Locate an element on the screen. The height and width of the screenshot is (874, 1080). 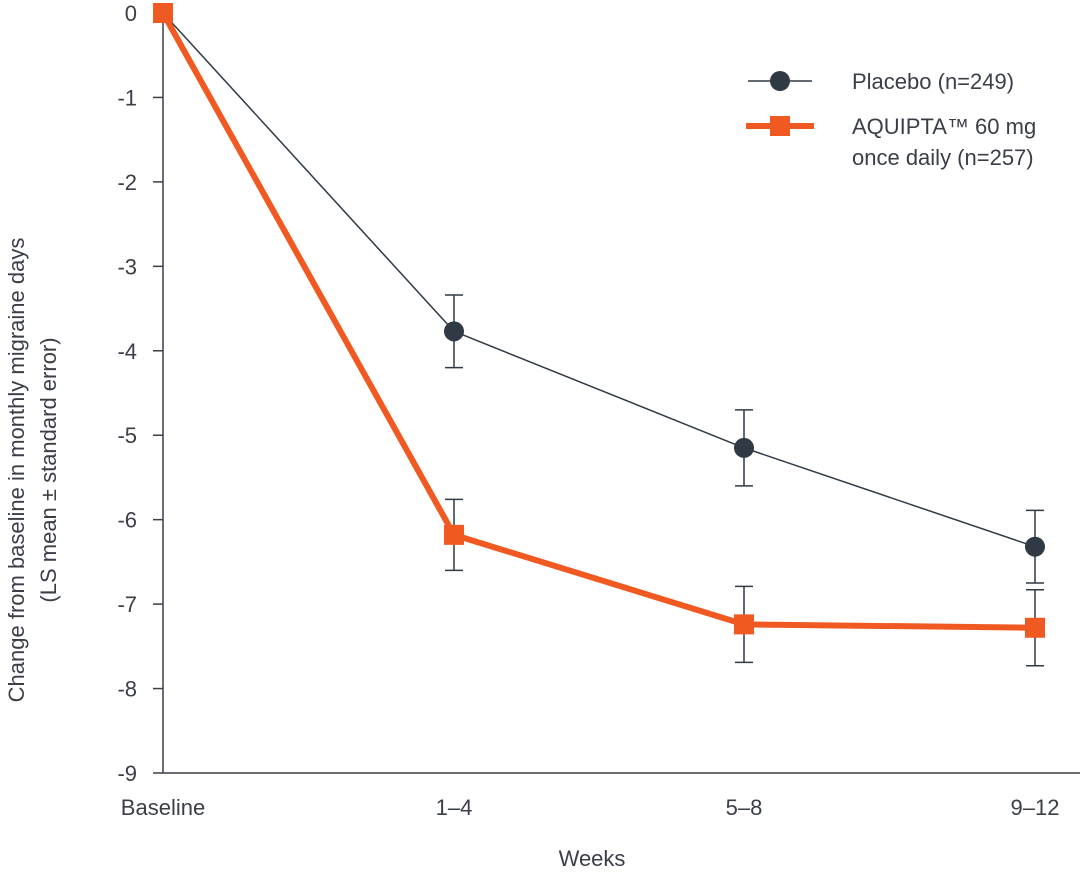
y-tick-label: -7 is located at coordinates (127, 604).